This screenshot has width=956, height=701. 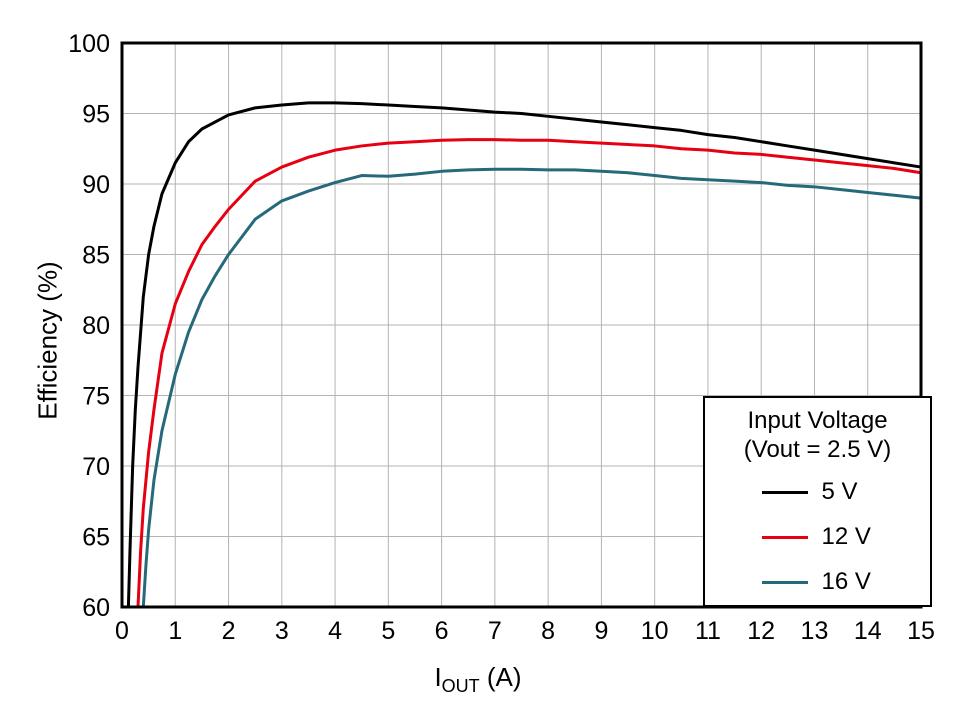 I want to click on legend-title-line2: (Vout = 2.5 V), so click(x=817, y=449).